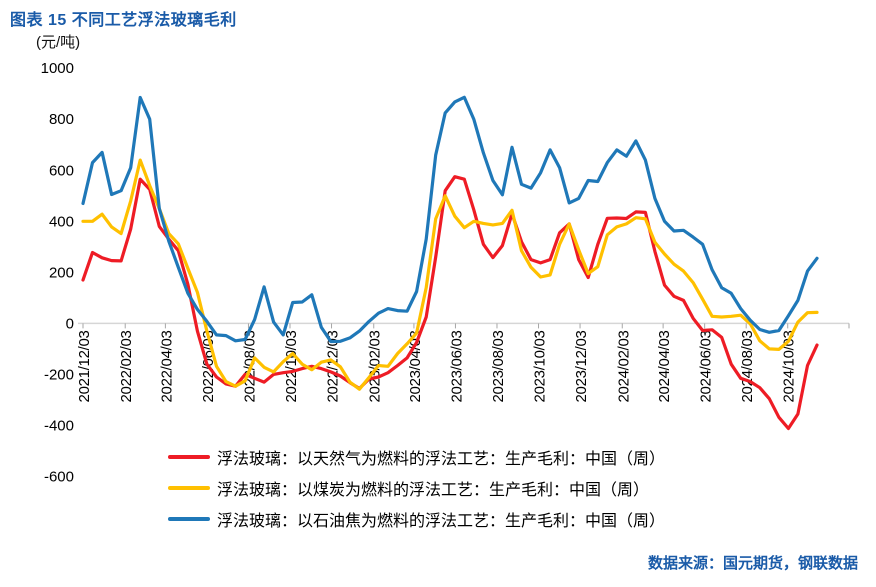 Image resolution: width=876 pixels, height=587 pixels. I want to click on y-axis-label: 200, so click(61, 272).